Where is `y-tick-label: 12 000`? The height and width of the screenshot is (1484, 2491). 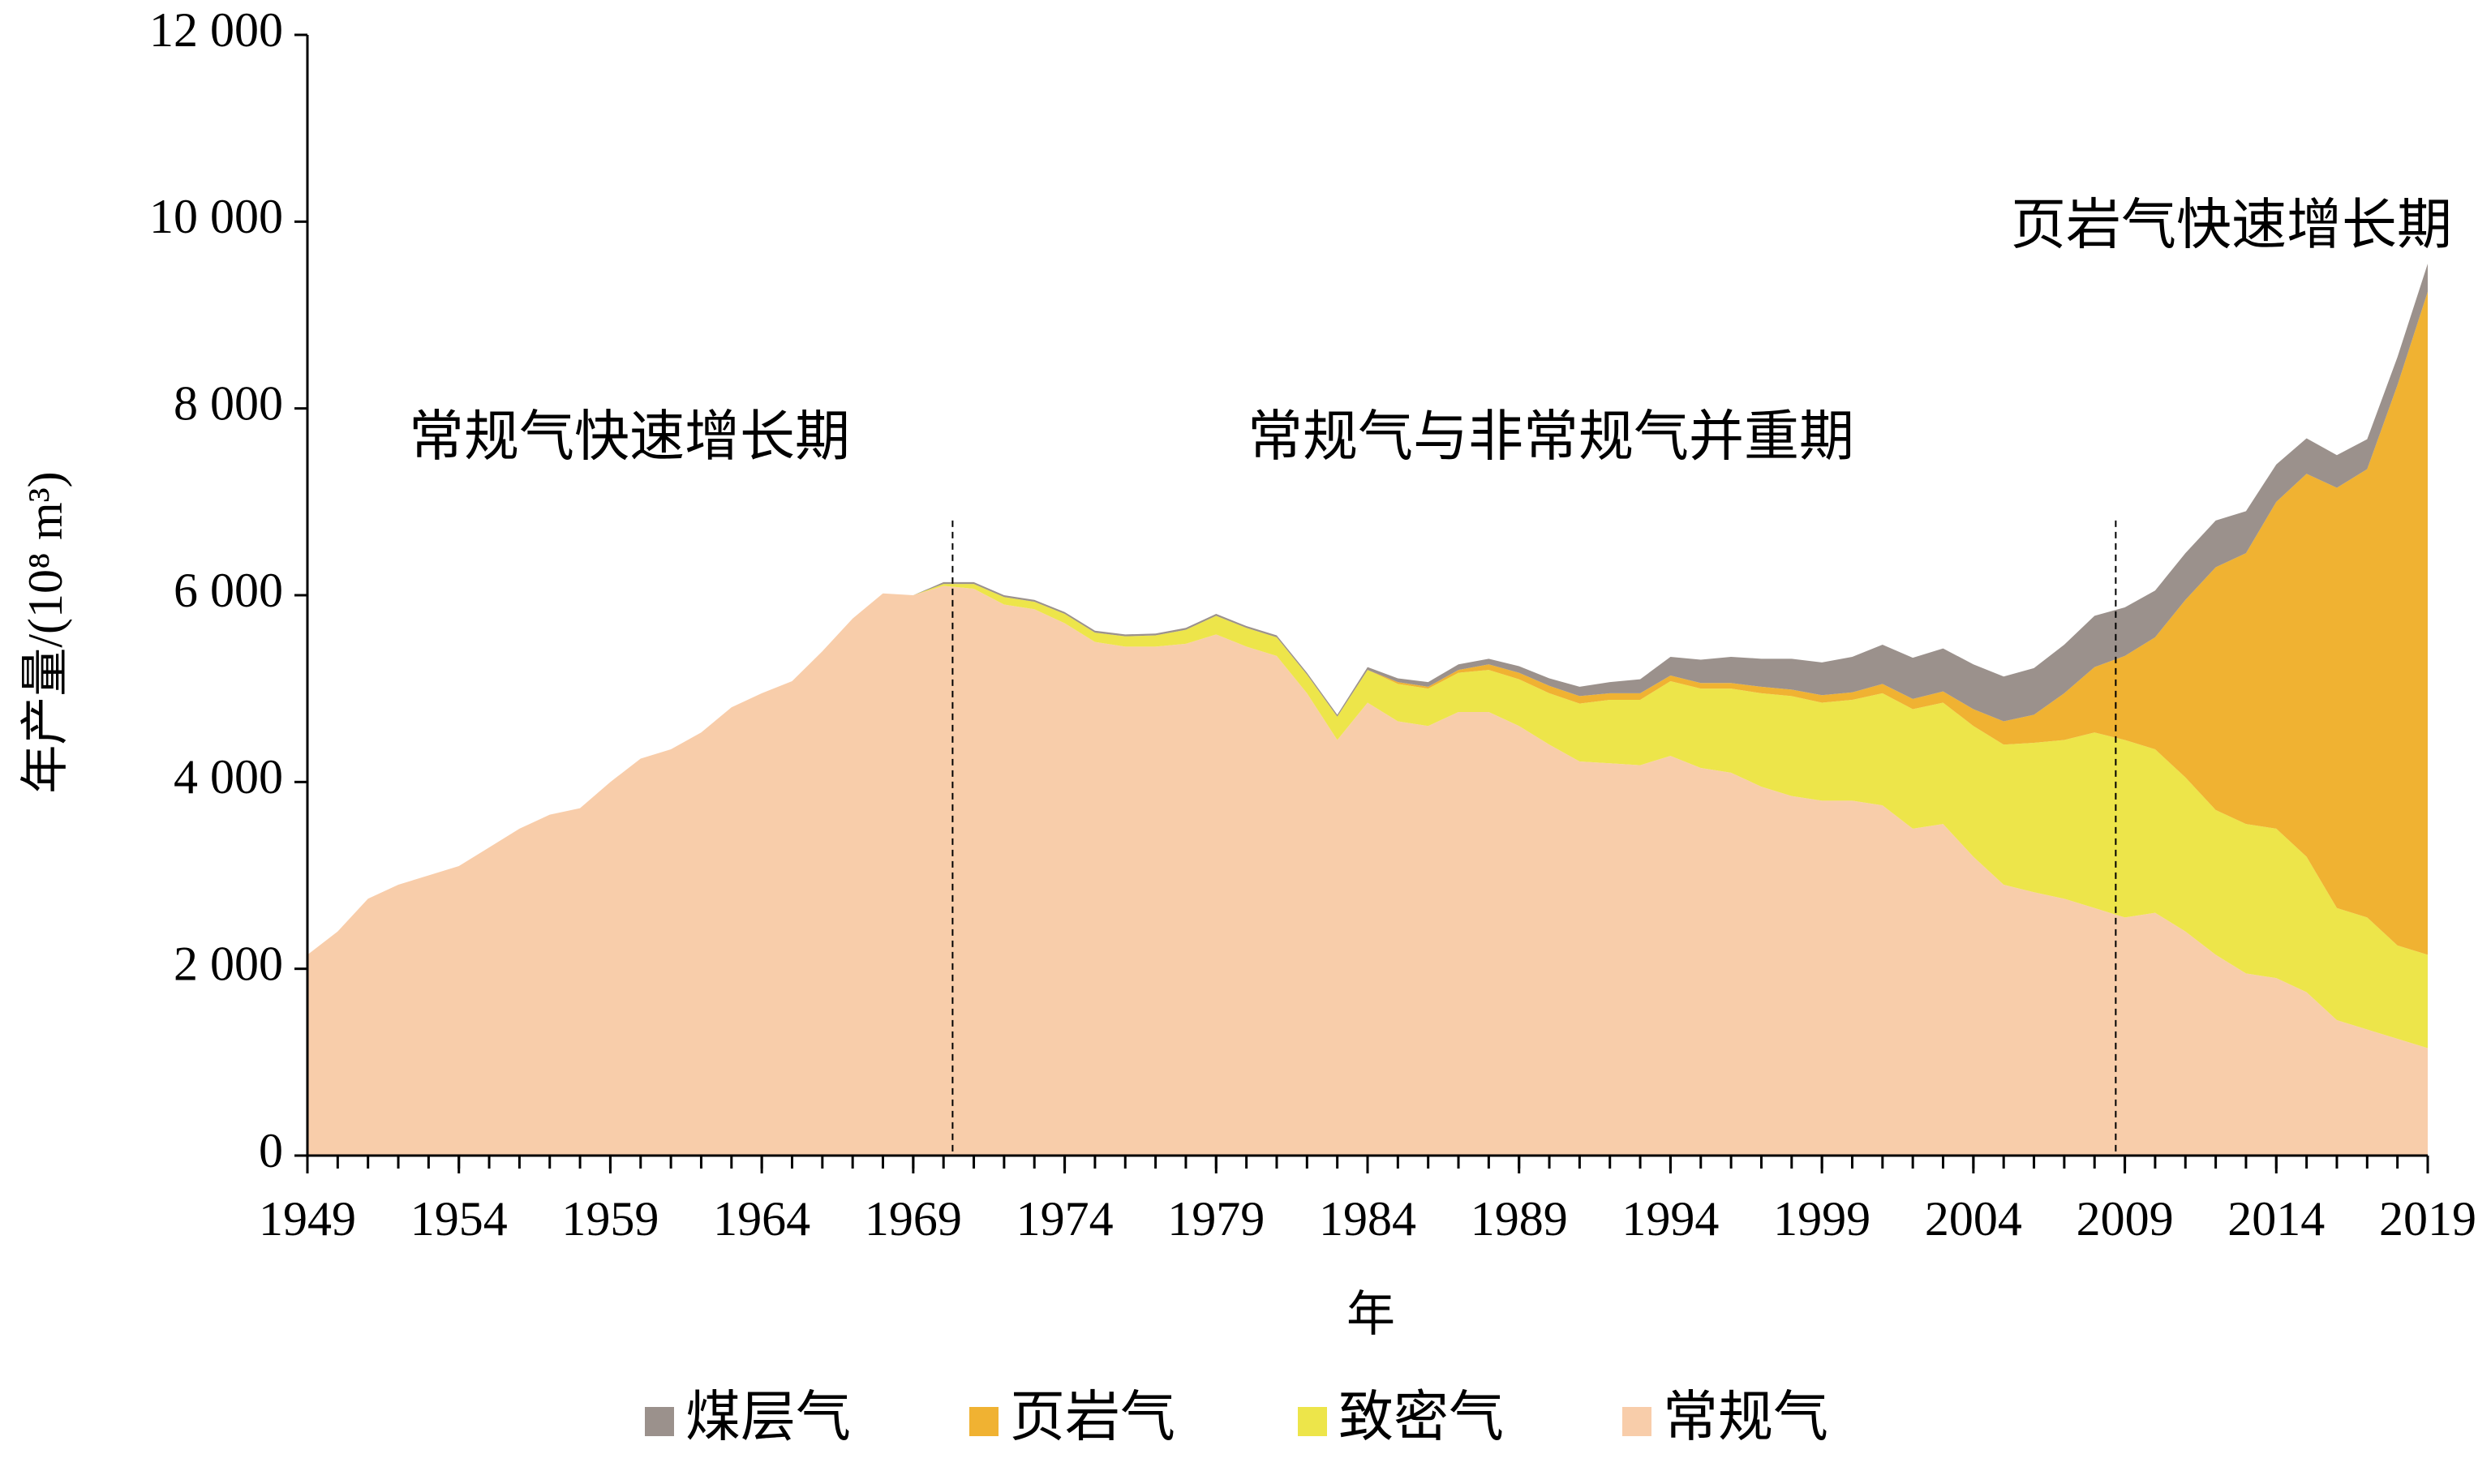
y-tick-label: 12 000 is located at coordinates (216, 30).